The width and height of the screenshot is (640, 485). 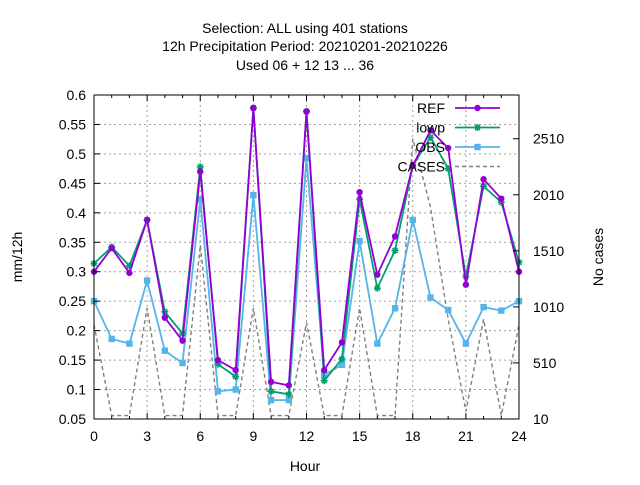 I want to click on y2-tick-label: 510, so click(x=545, y=363).